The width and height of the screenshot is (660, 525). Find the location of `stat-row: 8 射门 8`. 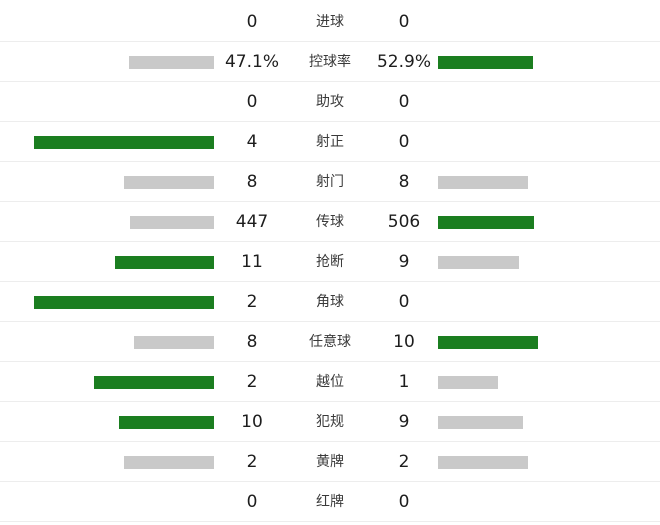

stat-row: 8 射门 8 is located at coordinates (330, 182).